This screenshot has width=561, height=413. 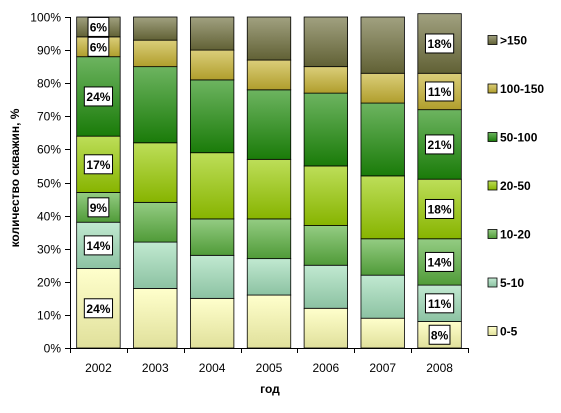 What do you see at coordinates (509, 332) in the screenshot?
I see `legend-label: 0-5` at bounding box center [509, 332].